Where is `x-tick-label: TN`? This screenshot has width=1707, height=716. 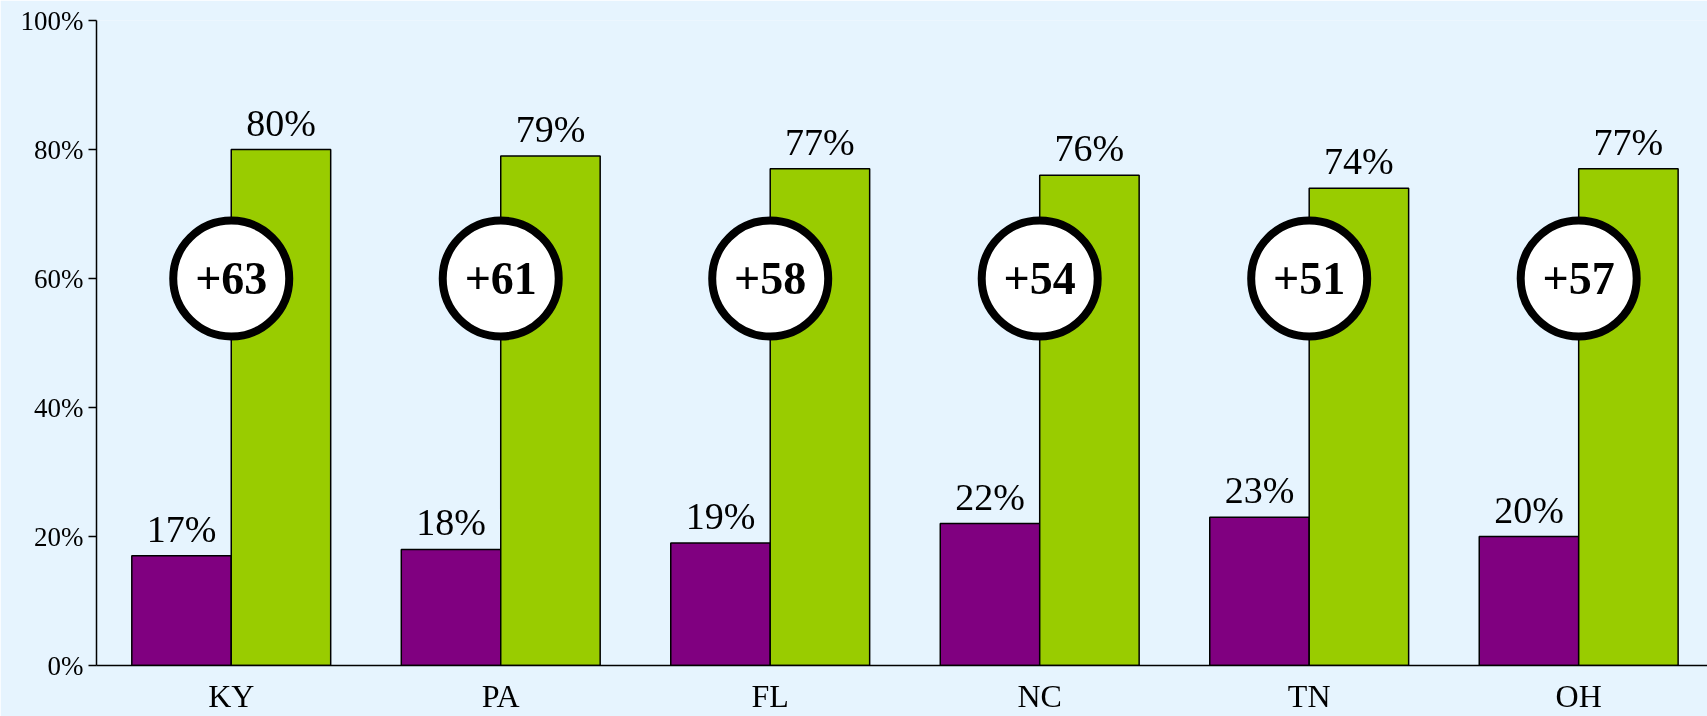
x-tick-label: TN is located at coordinates (1309, 695).